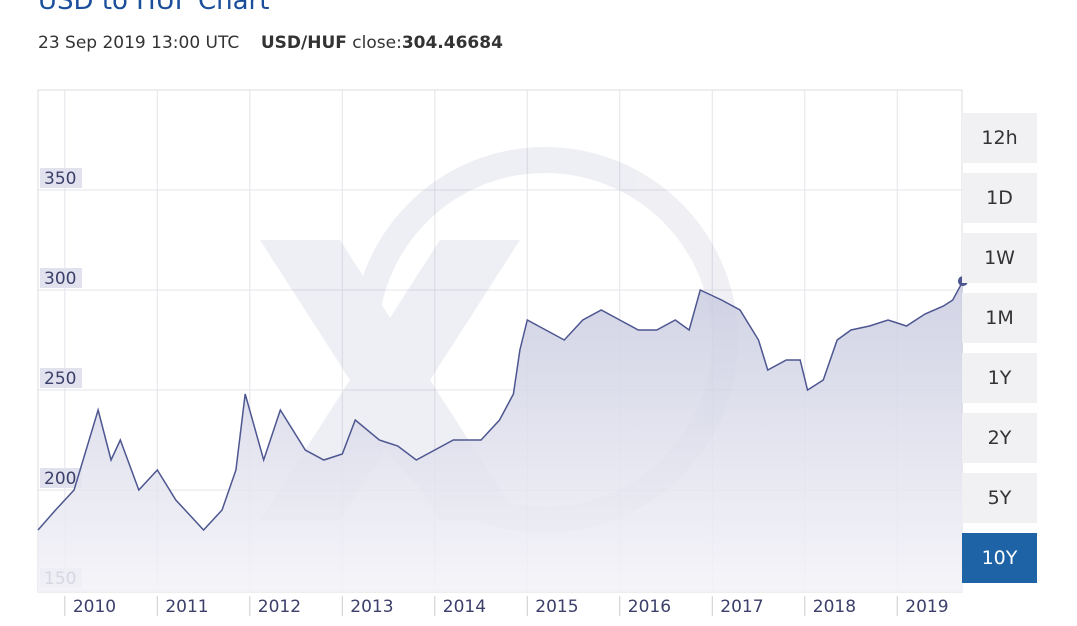 This screenshot has height=626, width=1077. I want to click on x-tick-label: 2015, so click(556, 607).